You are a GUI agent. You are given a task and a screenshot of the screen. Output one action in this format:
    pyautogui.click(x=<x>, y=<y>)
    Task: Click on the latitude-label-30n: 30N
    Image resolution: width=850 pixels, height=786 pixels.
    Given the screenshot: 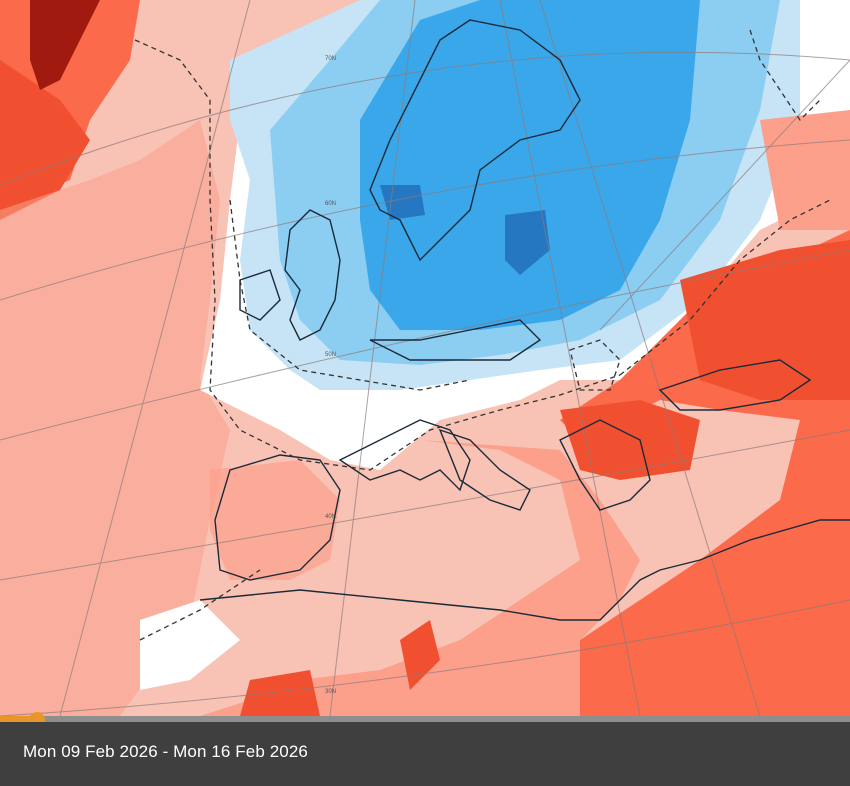 What is the action you would take?
    pyautogui.click(x=330, y=692)
    